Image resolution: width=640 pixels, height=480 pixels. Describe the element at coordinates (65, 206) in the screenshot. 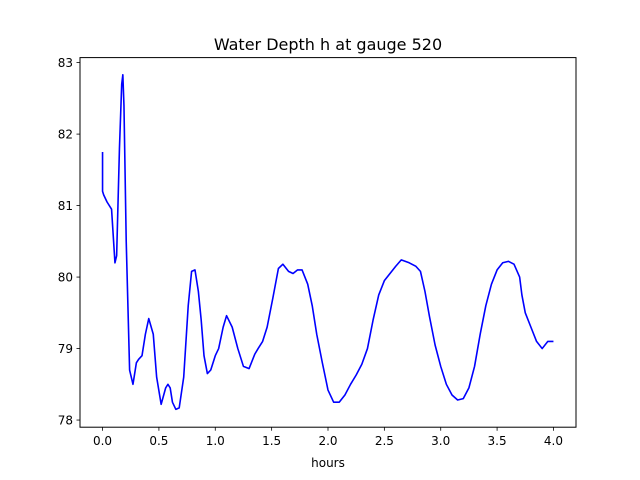

I see `y-tick-label: 81` at that location.